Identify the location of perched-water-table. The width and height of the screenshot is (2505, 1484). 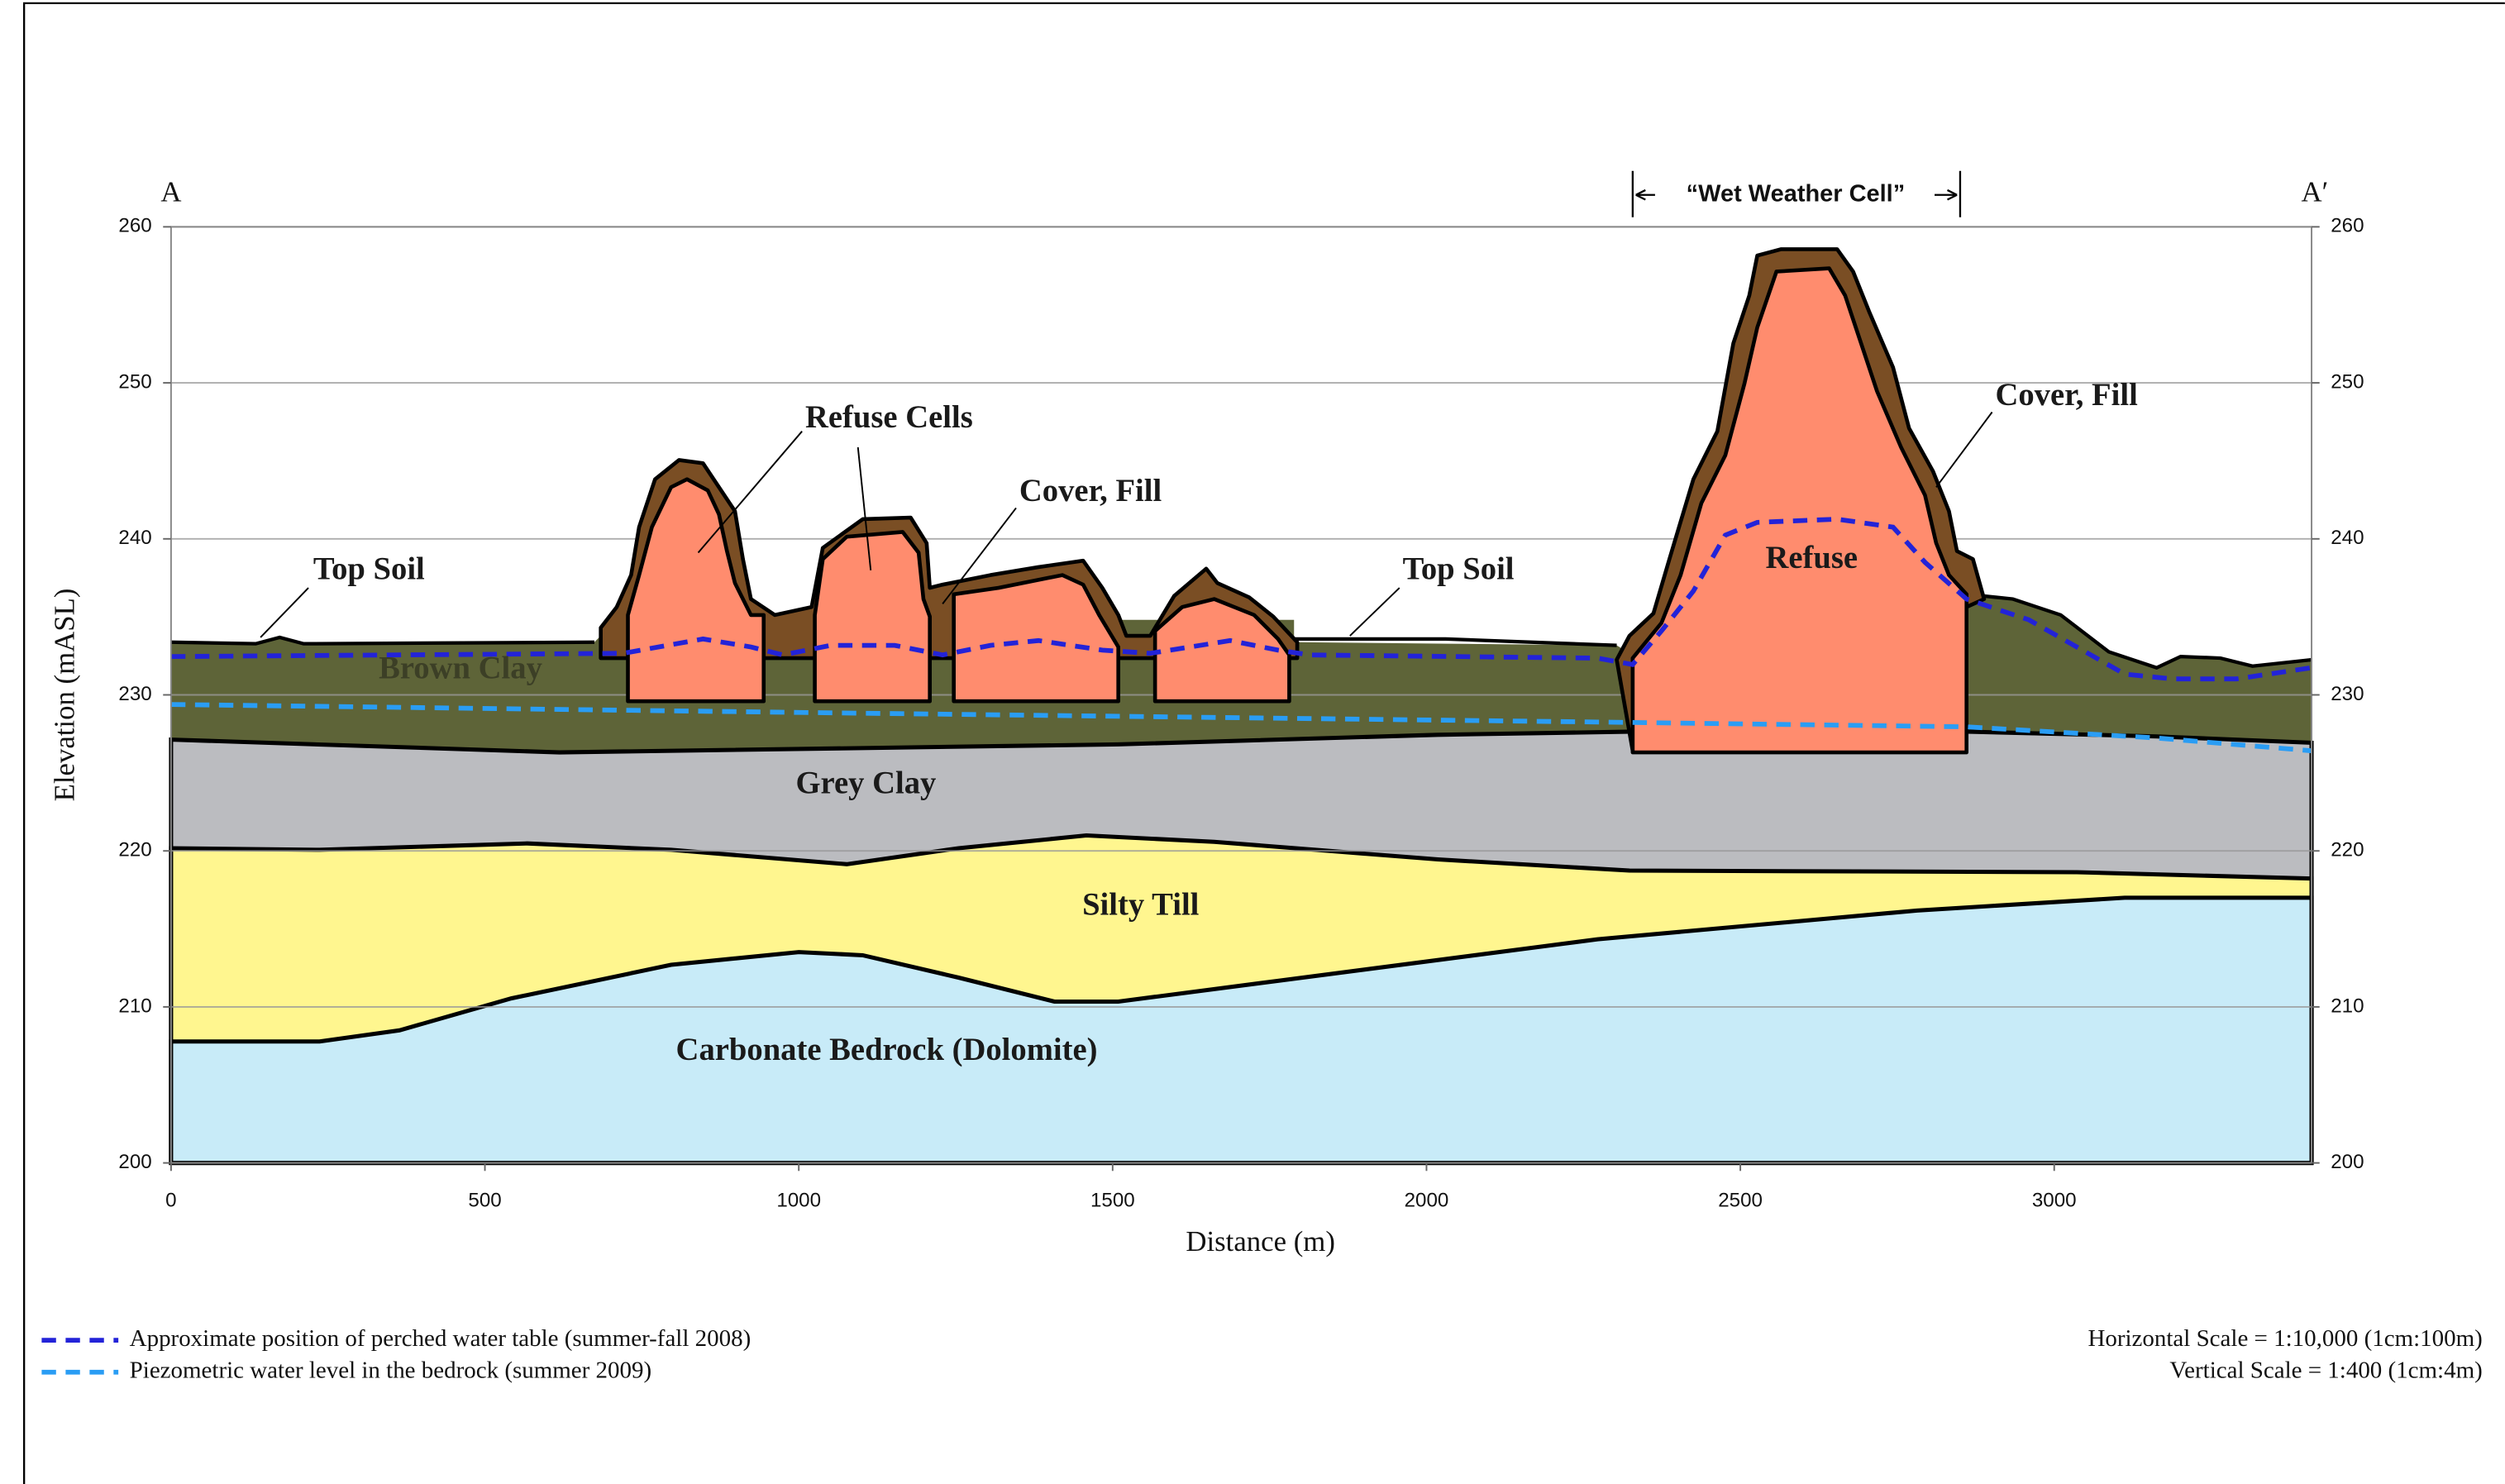
(1241, 599).